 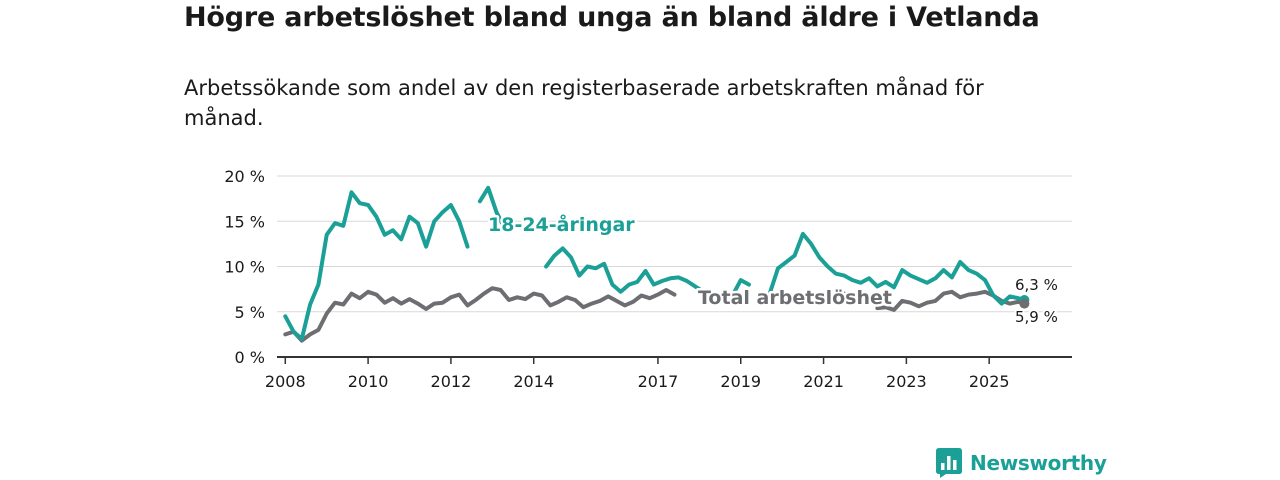 What do you see at coordinates (250, 357) in the screenshot?
I see `y-tick-label: 0 %` at bounding box center [250, 357].